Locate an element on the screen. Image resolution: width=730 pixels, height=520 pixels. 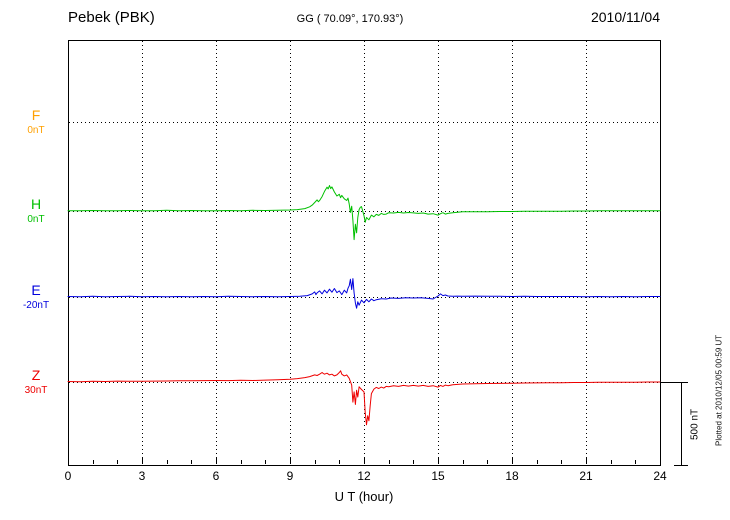
series-label-F-group: F 0nT is located at coordinates (36, 121).